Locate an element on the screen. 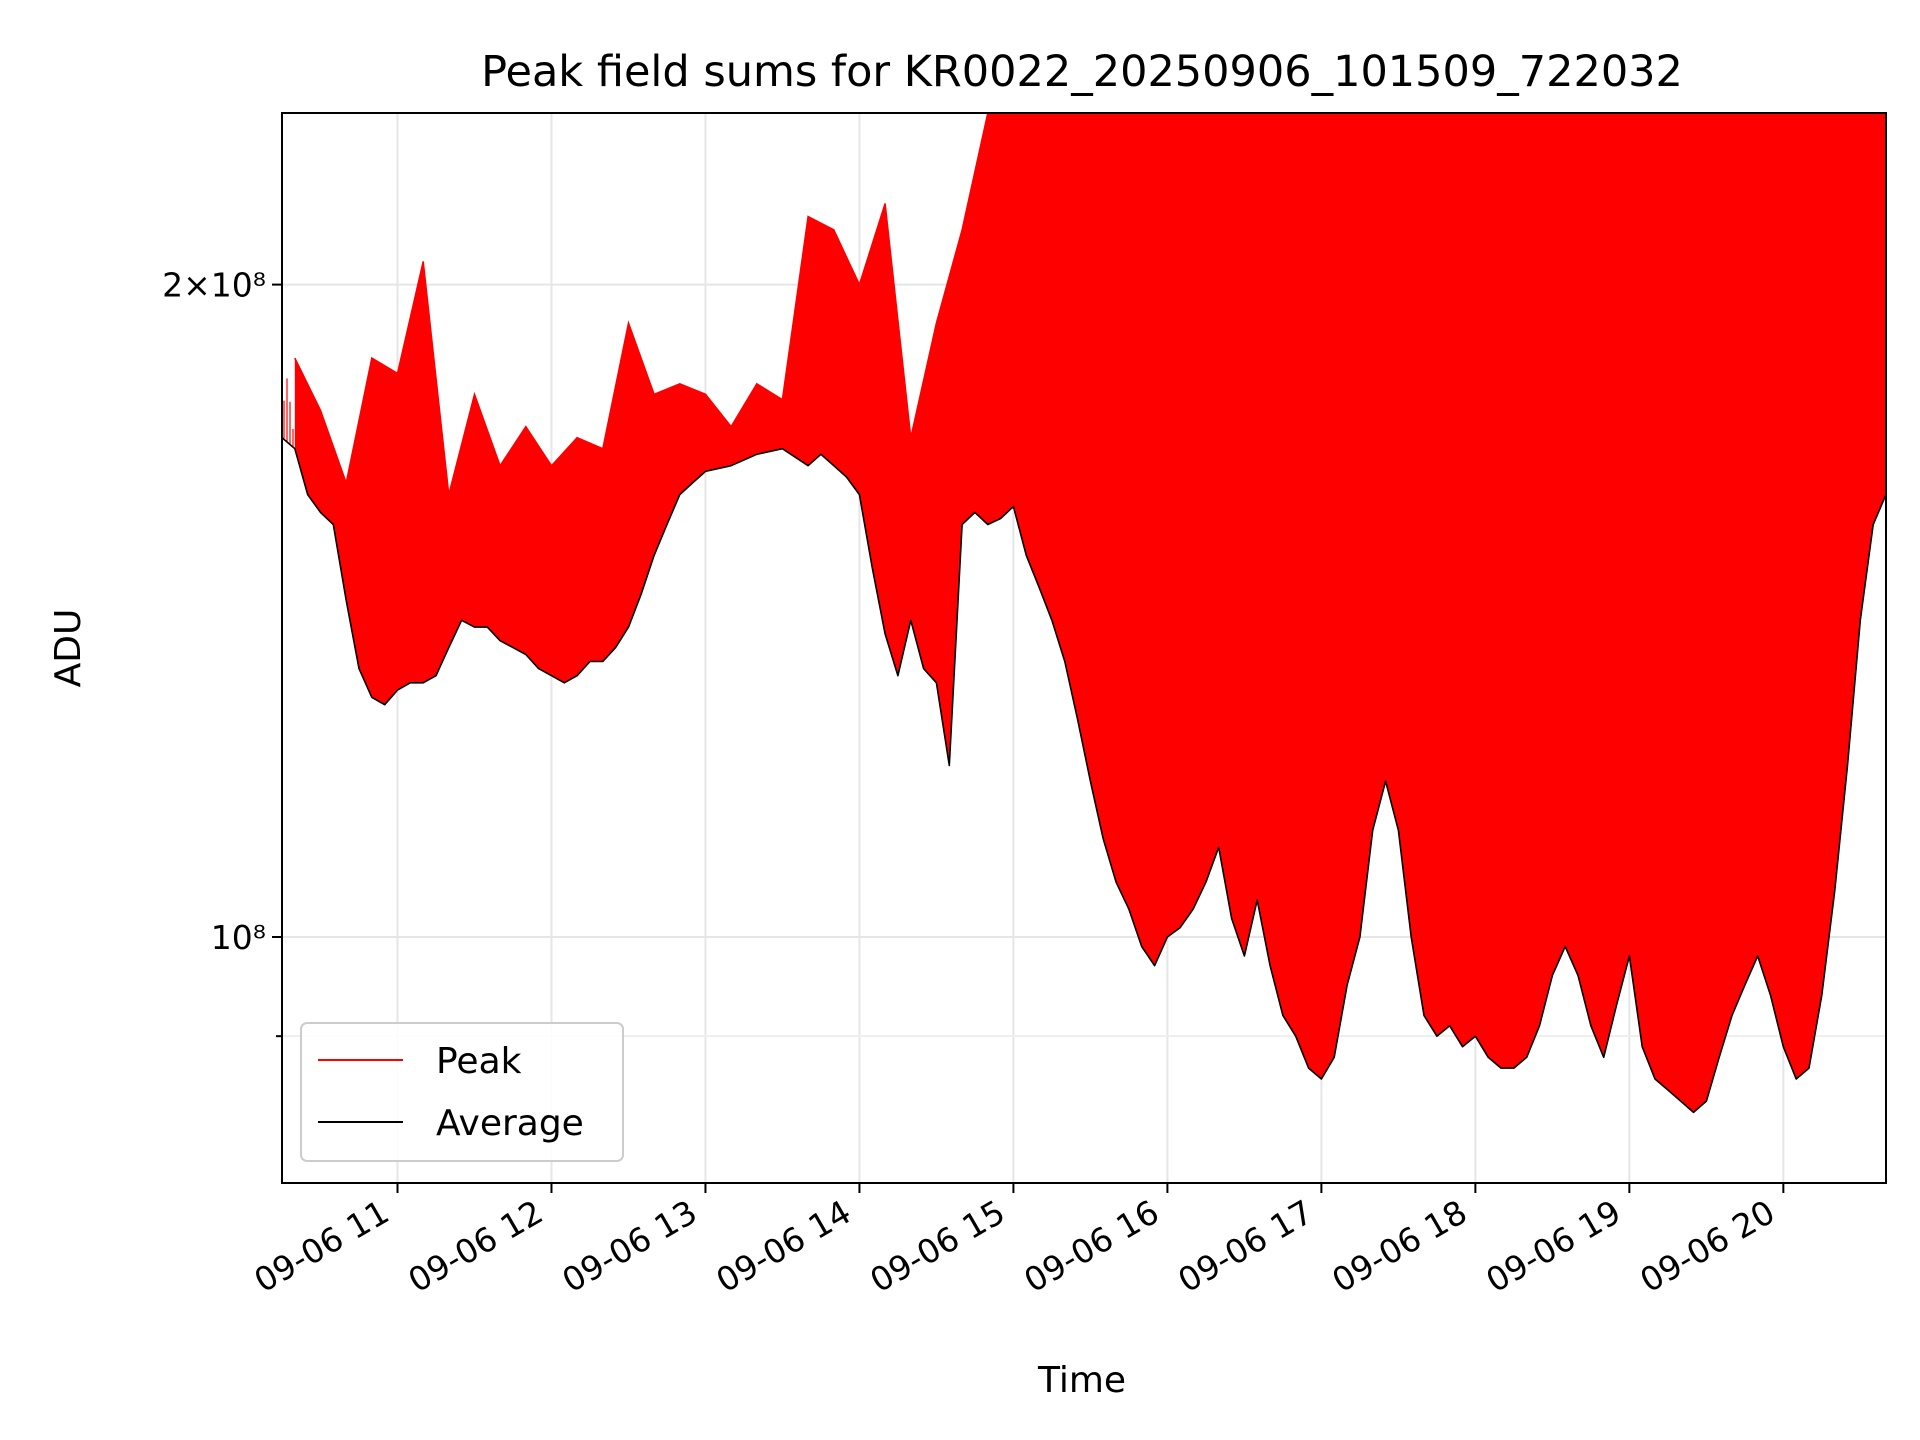 The height and width of the screenshot is (1440, 1920). legend-average-label: Average is located at coordinates (510, 1123).